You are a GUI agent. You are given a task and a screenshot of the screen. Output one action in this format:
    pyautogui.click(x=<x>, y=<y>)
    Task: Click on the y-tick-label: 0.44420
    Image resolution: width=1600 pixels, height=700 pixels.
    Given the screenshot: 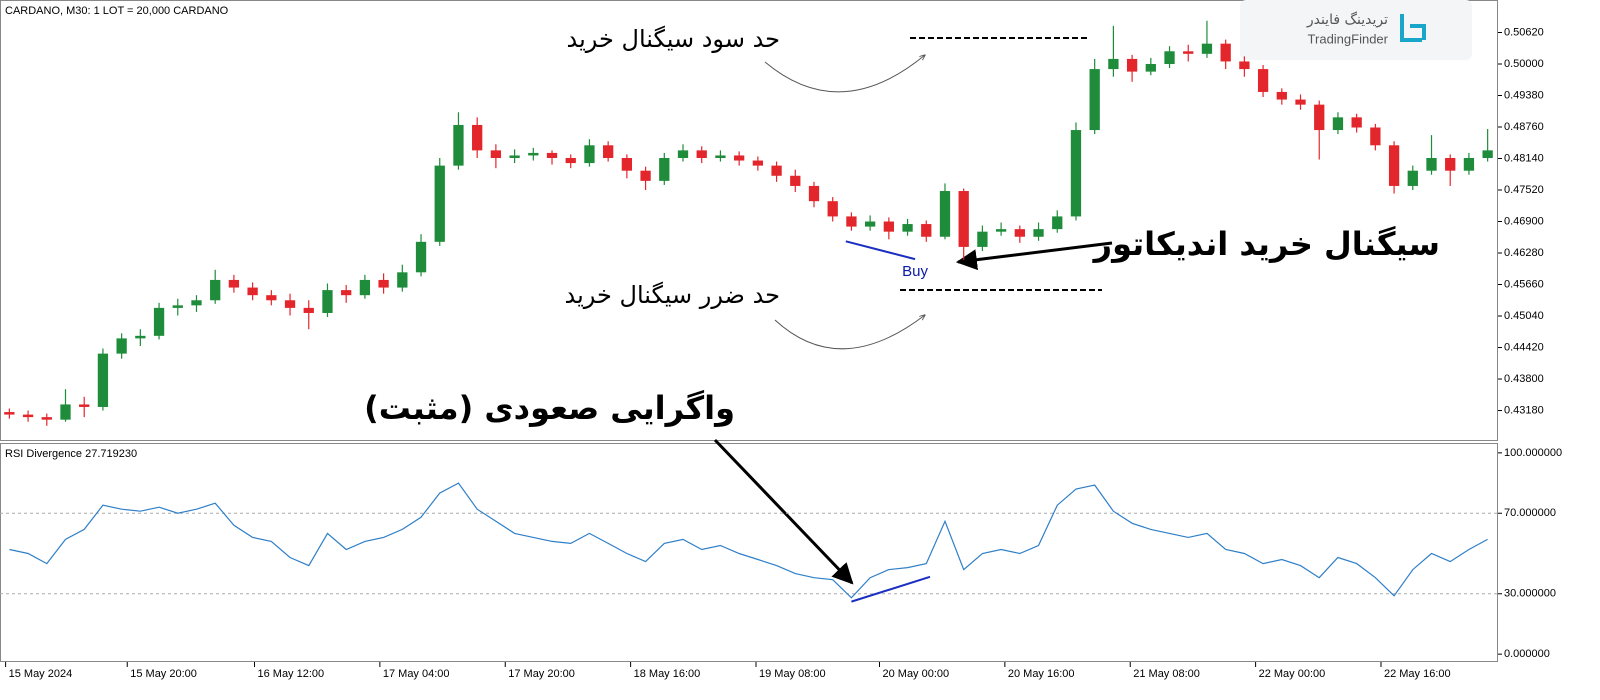 What is the action you would take?
    pyautogui.click(x=1524, y=347)
    